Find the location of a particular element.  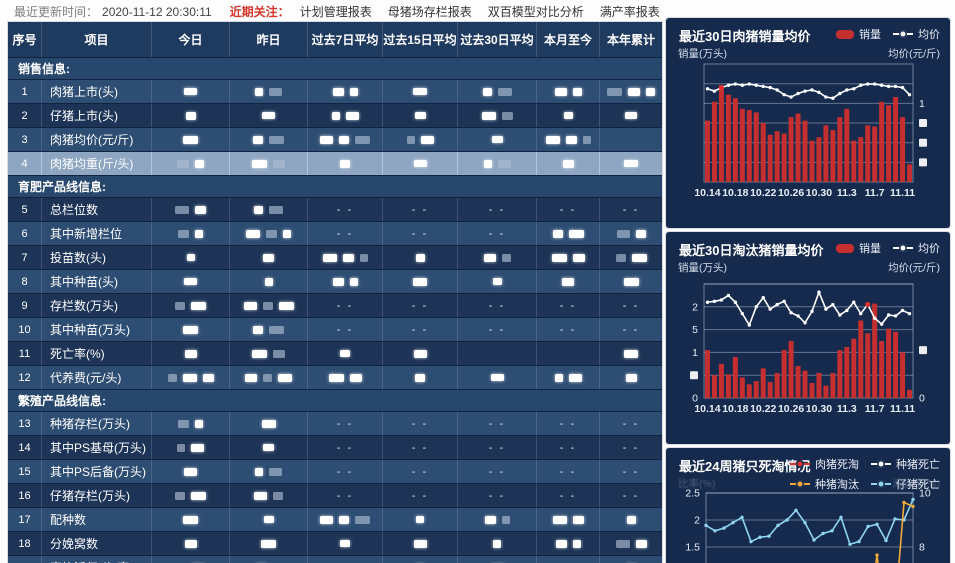

table-row: 7 投苗数(头) is located at coordinates (335, 258).